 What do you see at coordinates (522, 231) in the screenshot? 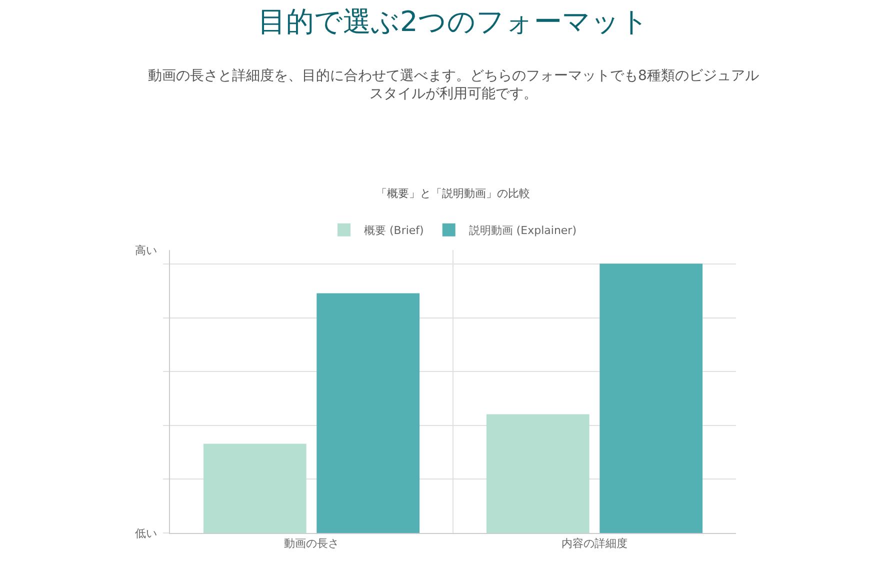
I see `legend-label: 説明動画 (Explainer)` at bounding box center [522, 231].